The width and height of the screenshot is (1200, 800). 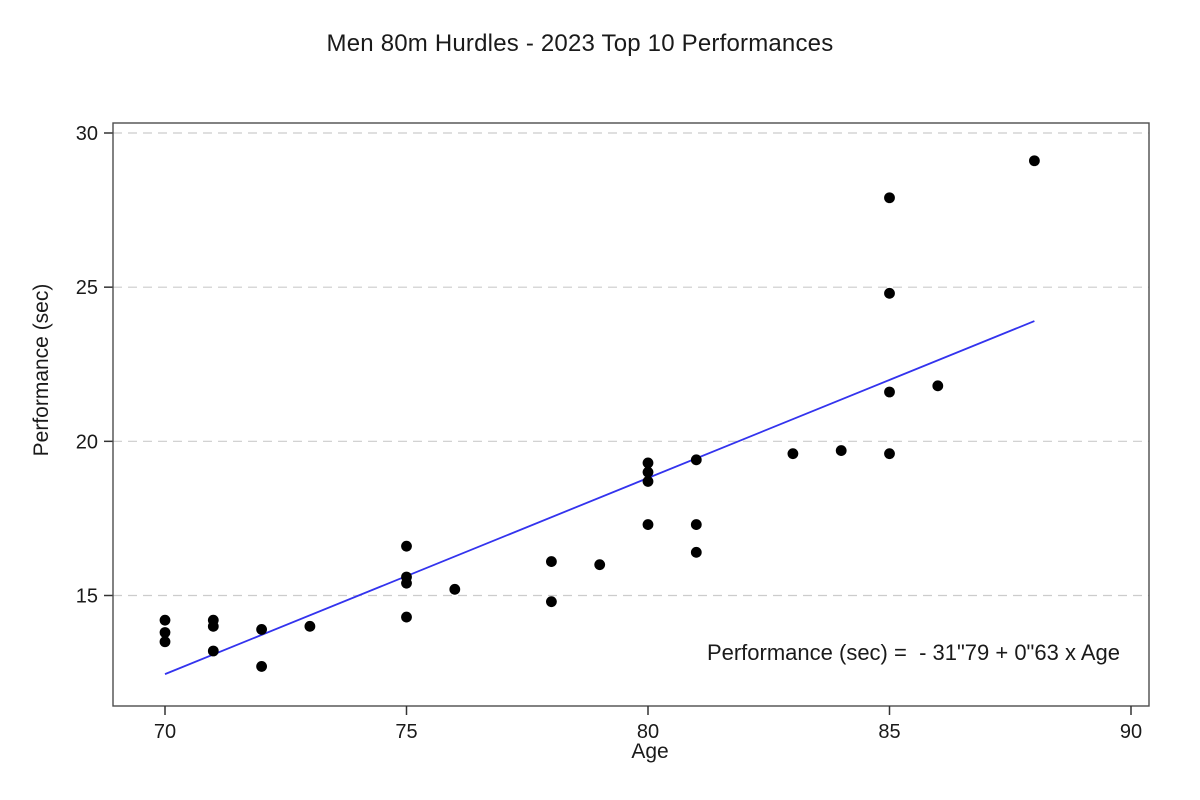 What do you see at coordinates (650, 751) in the screenshot?
I see `x-axis-title: Age` at bounding box center [650, 751].